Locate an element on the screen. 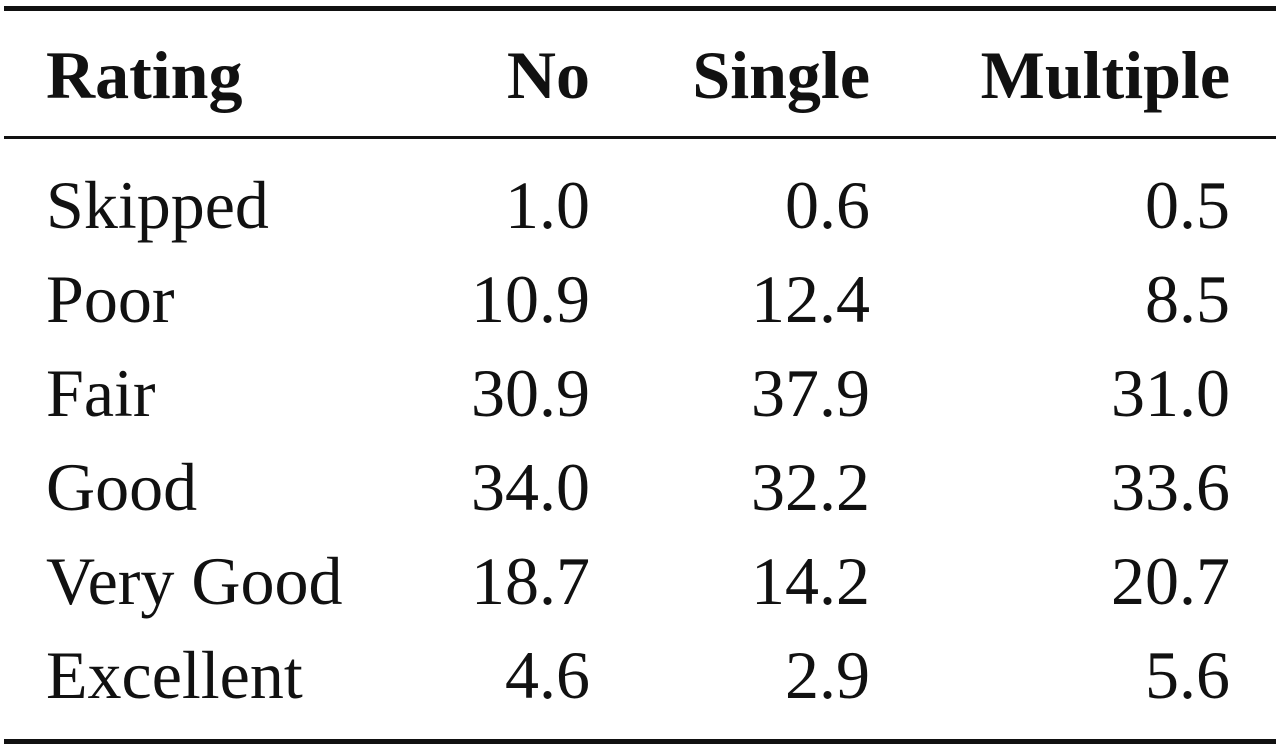 The height and width of the screenshot is (753, 1280). cell-single: 2.9 is located at coordinates (827, 675).